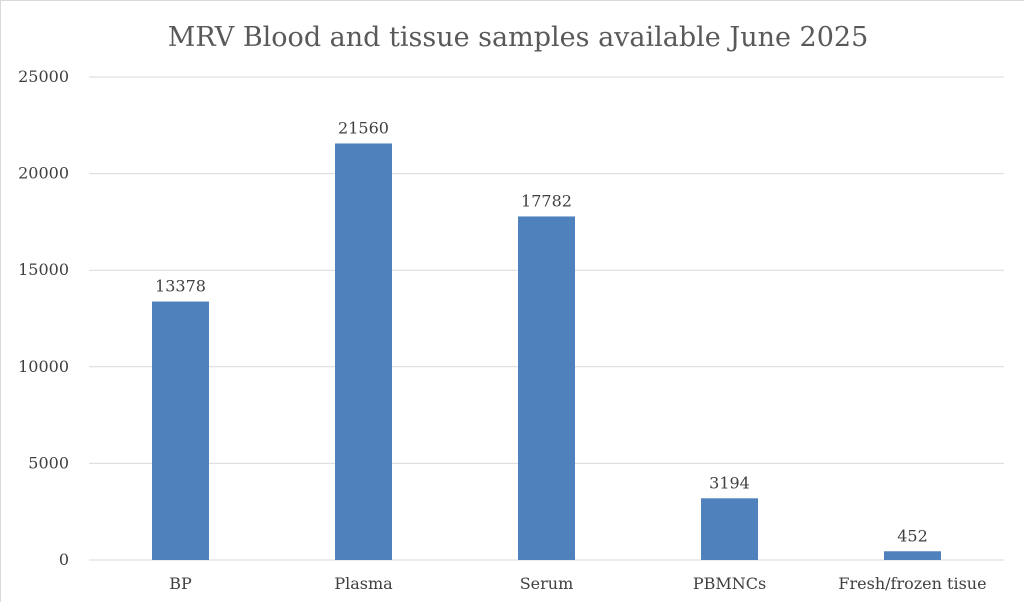 This screenshot has height=603, width=1024. Describe the element at coordinates (912, 535) in the screenshot. I see `bar-data-label: 452` at that location.